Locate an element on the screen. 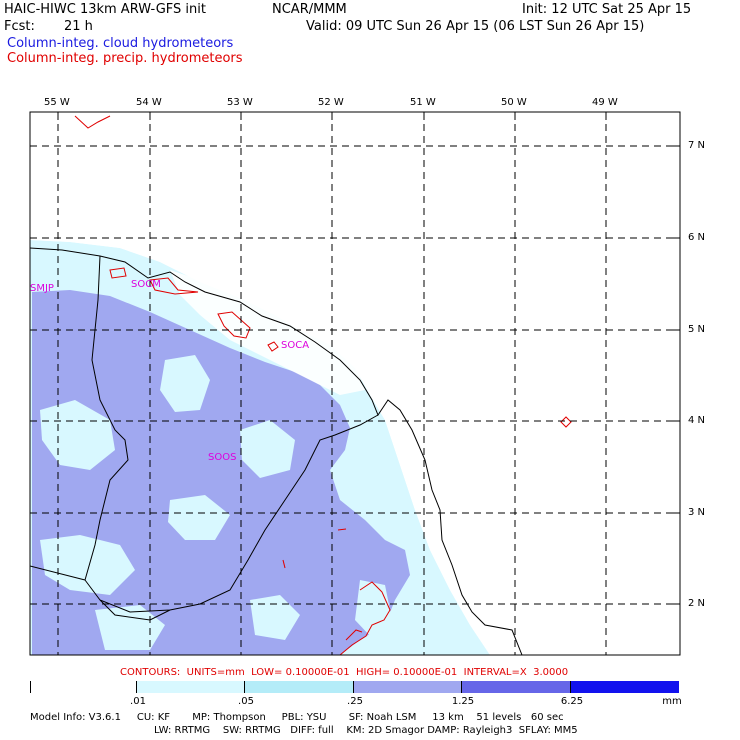 Image resolution: width=740 pixels, height=740 pixels. lon-label: 49 W is located at coordinates (605, 102).